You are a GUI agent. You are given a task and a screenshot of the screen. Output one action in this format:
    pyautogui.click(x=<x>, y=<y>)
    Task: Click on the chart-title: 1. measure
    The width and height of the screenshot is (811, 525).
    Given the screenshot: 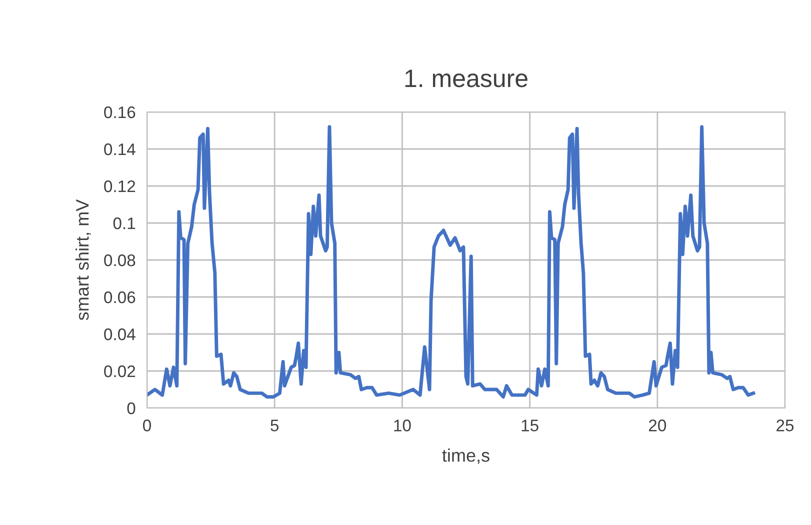 What is the action you would take?
    pyautogui.click(x=466, y=79)
    